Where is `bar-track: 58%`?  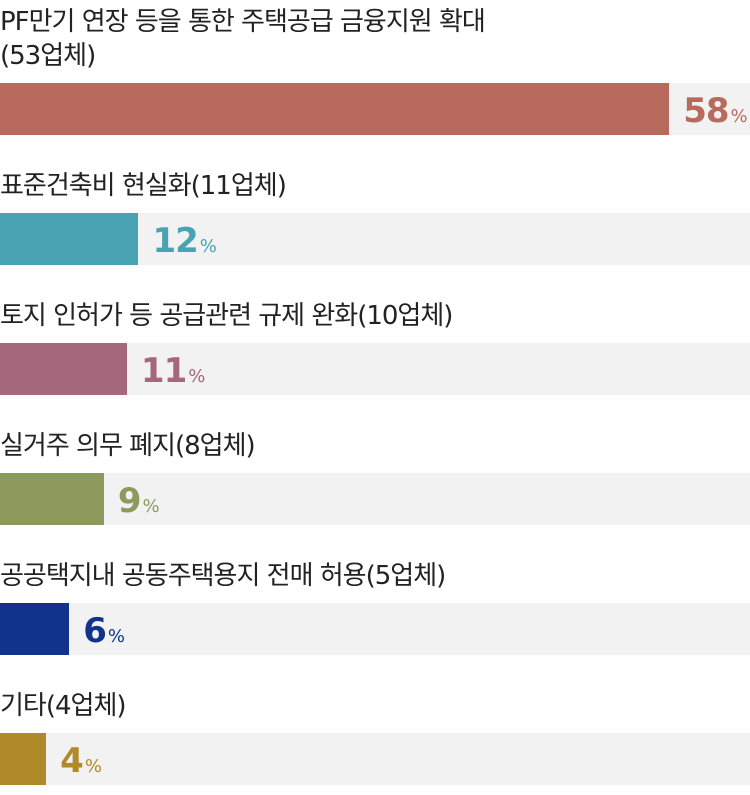 bar-track: 58% is located at coordinates (375, 109).